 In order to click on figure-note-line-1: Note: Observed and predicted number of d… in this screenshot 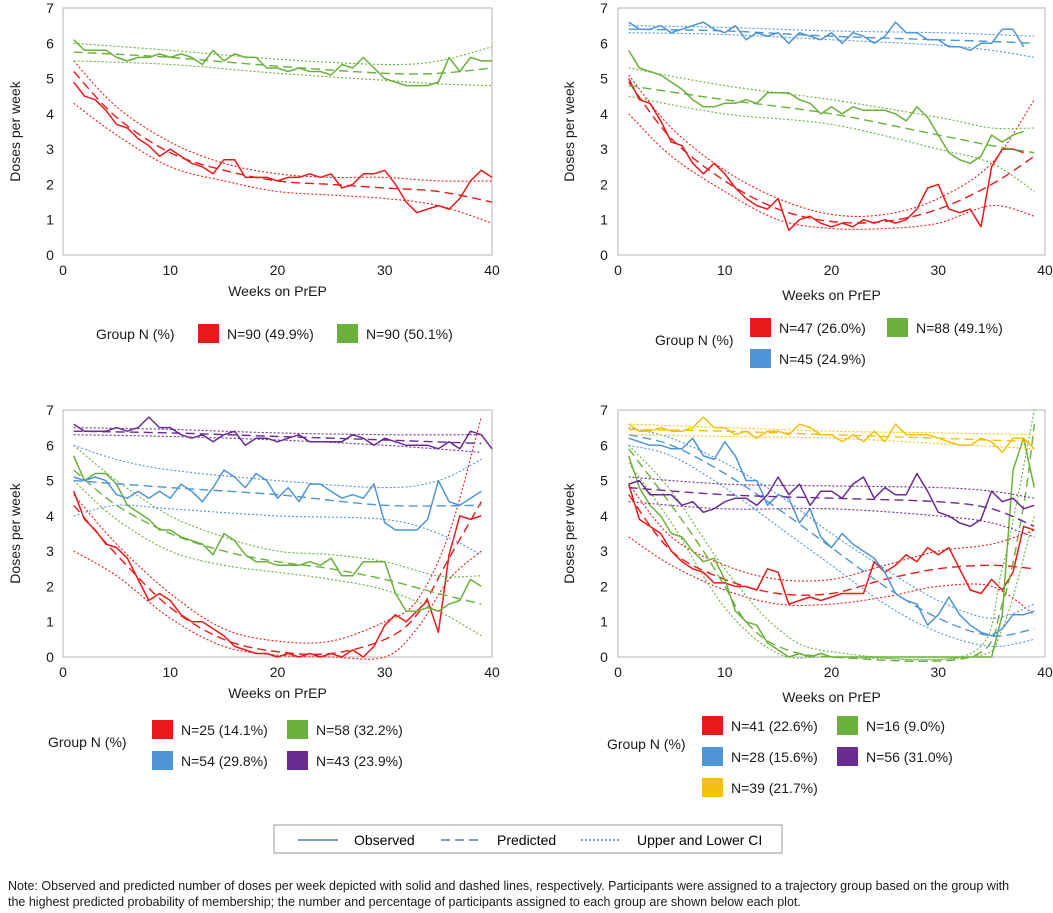, I will do `click(509, 886)`.